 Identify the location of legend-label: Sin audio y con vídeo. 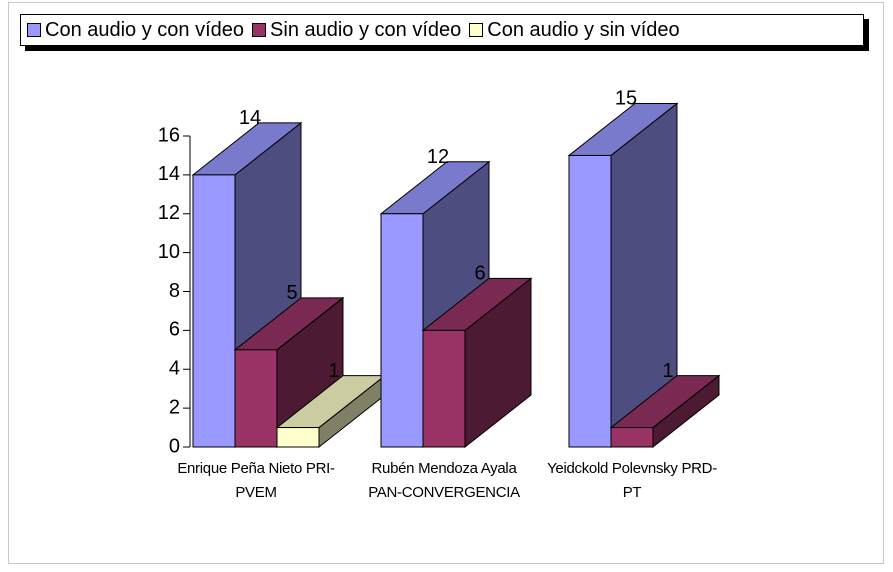
(366, 29).